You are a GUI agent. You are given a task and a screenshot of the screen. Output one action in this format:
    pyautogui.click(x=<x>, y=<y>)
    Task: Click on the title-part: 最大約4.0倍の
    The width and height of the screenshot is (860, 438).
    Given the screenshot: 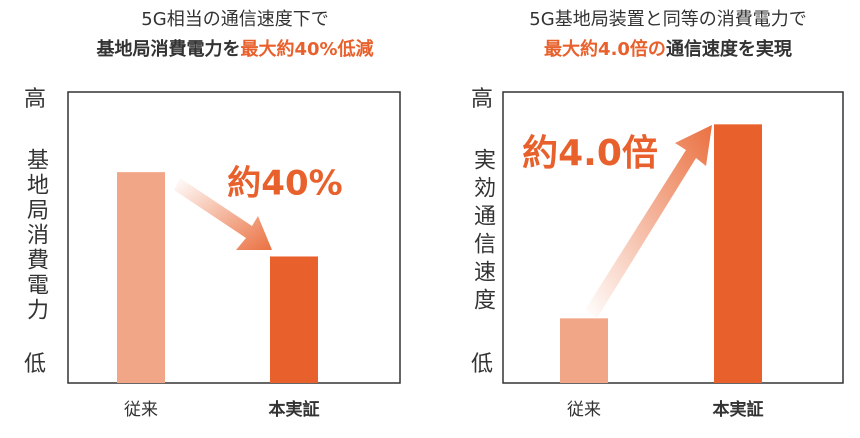 What is the action you would take?
    pyautogui.click(x=605, y=49)
    